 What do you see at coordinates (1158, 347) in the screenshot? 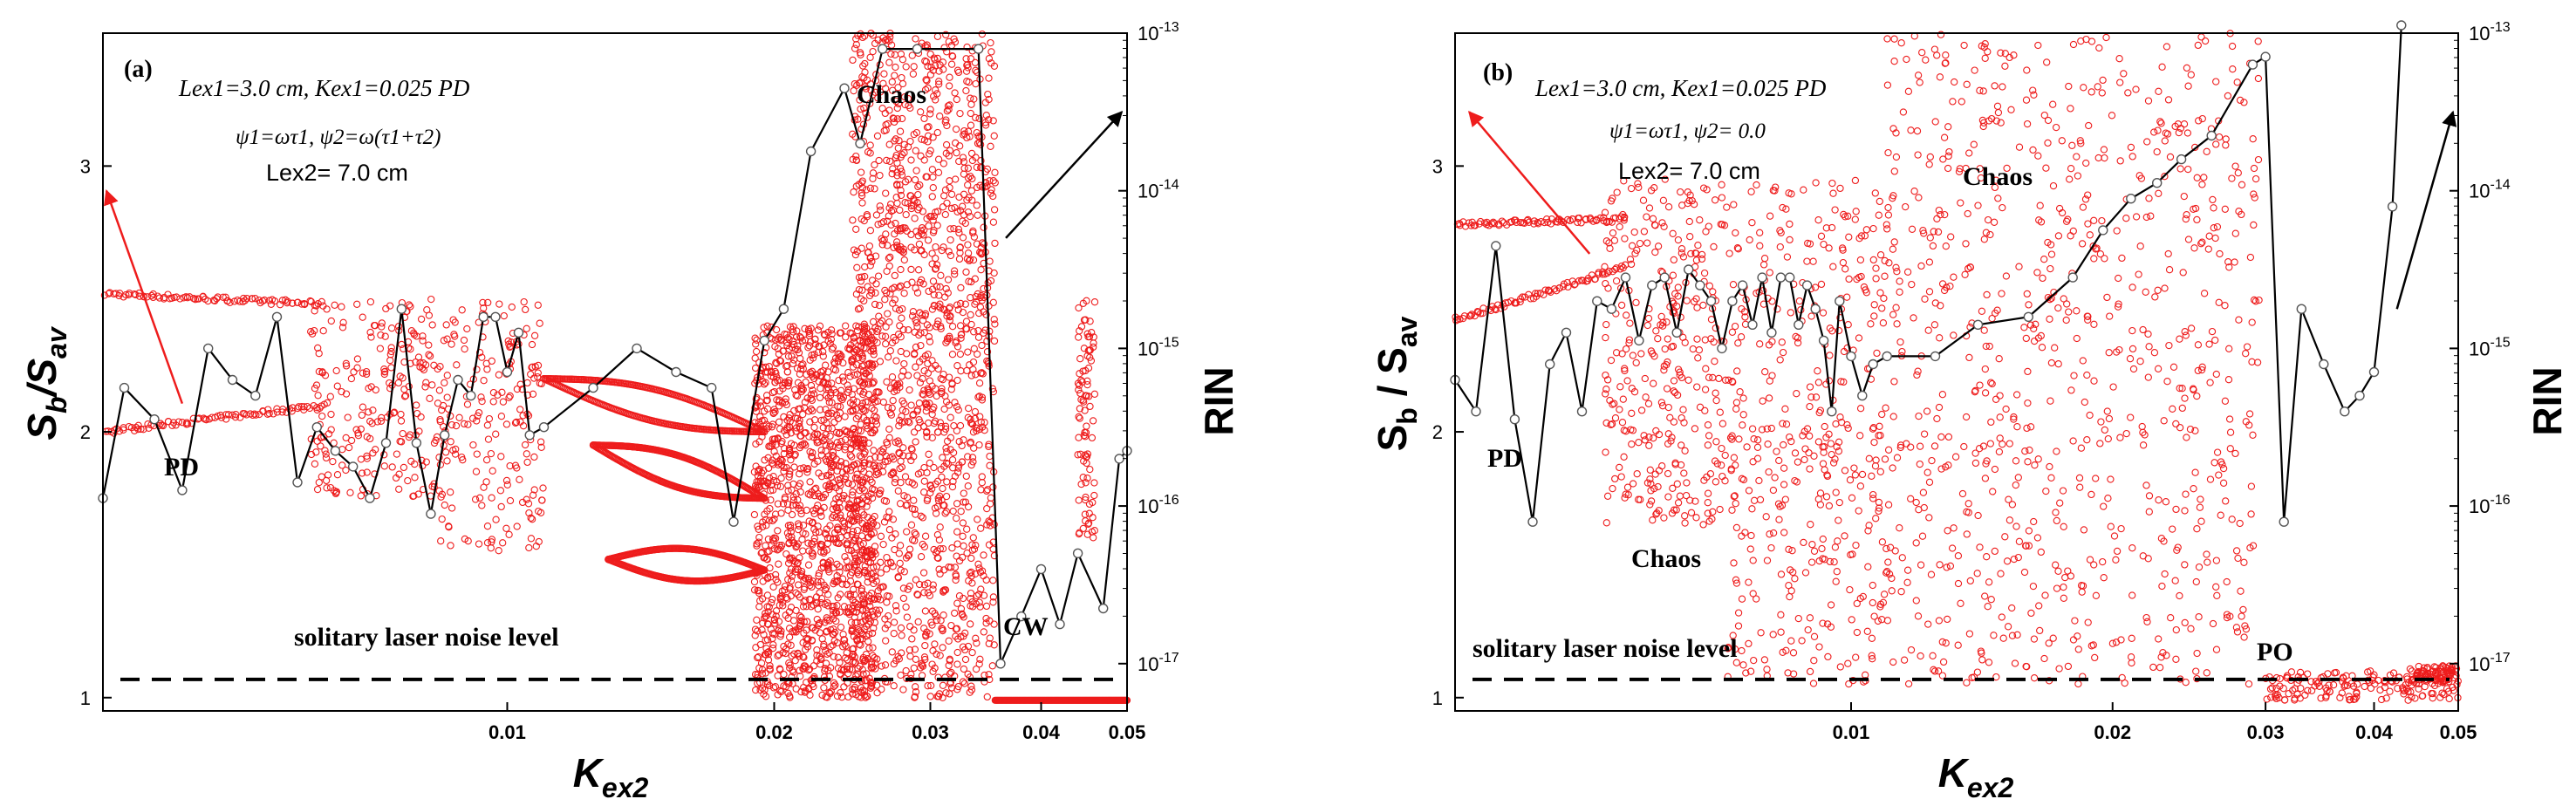
I see `y-tick-label-right: 10-15` at bounding box center [1158, 347].